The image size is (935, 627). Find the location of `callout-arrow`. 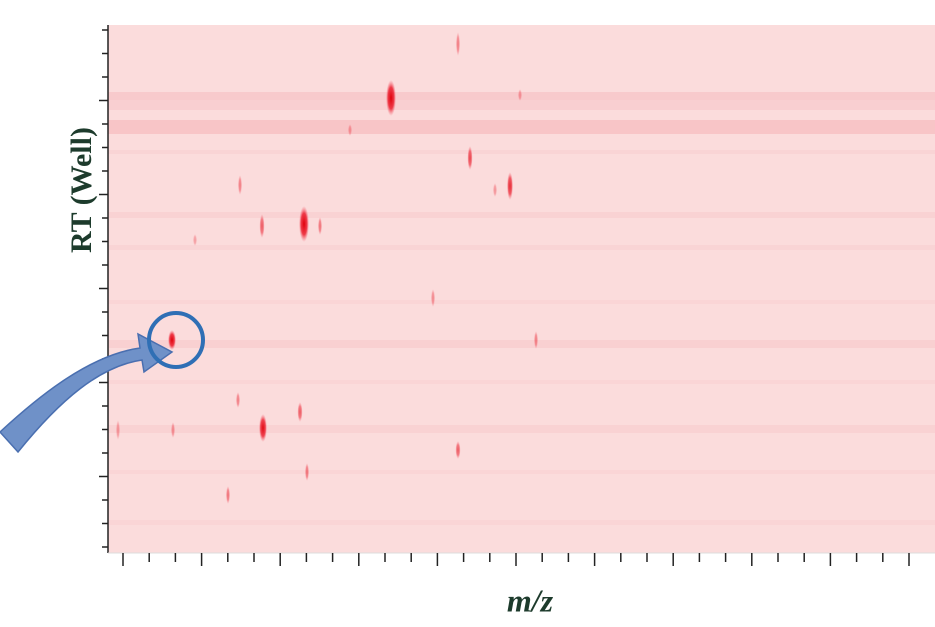

callout-arrow is located at coordinates (87, 393).